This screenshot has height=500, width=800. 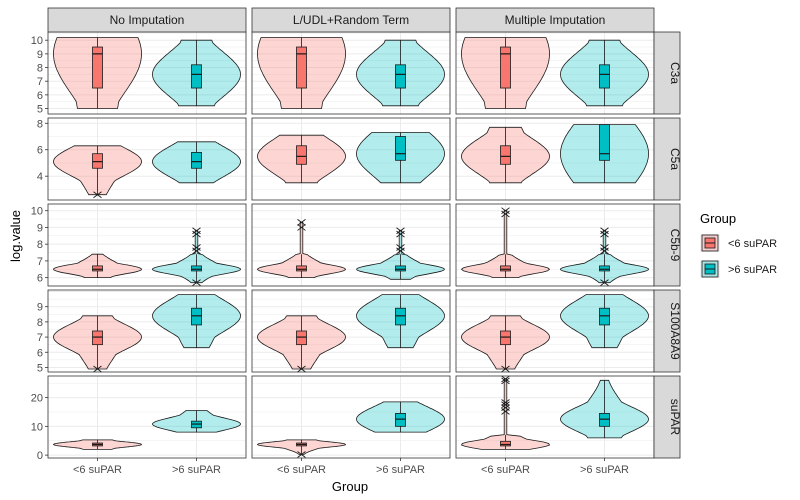 I want to click on panel-c5a-l-udl-random-term, so click(x=351, y=159).